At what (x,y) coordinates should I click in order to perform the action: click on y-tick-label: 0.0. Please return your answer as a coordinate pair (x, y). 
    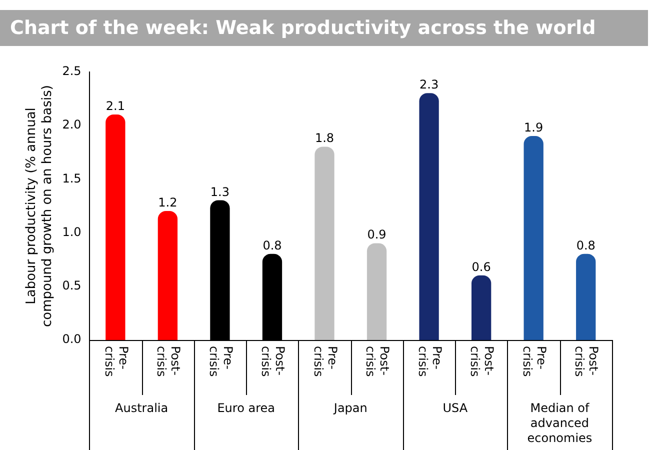
    Looking at the image, I should click on (72, 339).